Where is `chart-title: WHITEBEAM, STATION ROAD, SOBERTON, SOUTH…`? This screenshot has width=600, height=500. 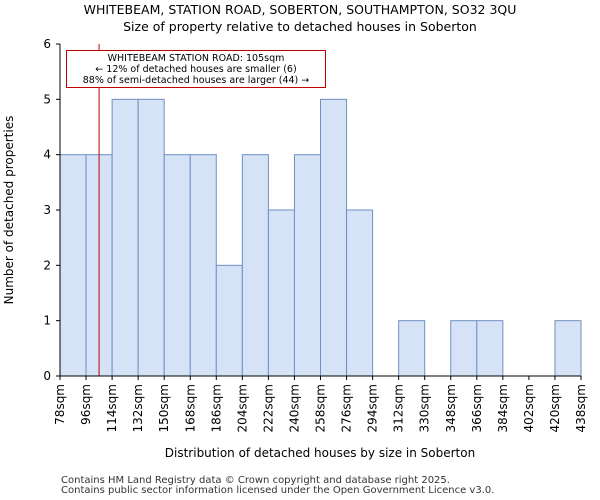 chart-title: WHITEBEAM, STATION ROAD, SOBERTON, SOUTH… is located at coordinates (300, 9).